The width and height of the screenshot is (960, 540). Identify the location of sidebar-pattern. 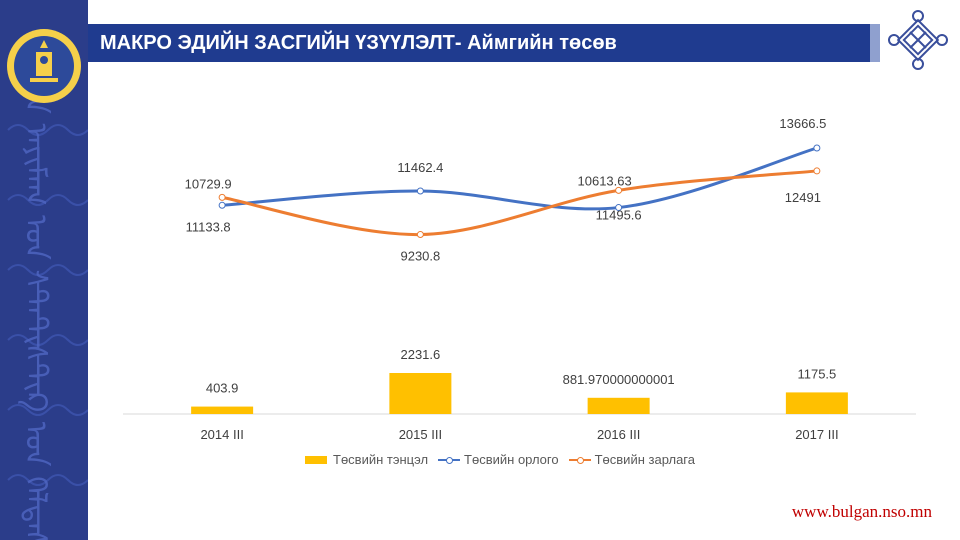
(47, 305).